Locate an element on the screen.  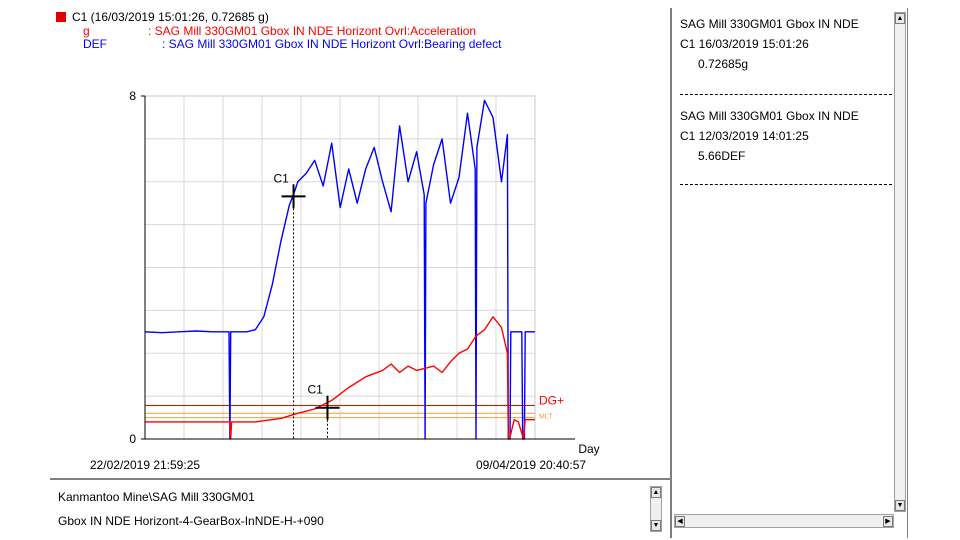
cursor-label-g: C1 is located at coordinates (315, 390).